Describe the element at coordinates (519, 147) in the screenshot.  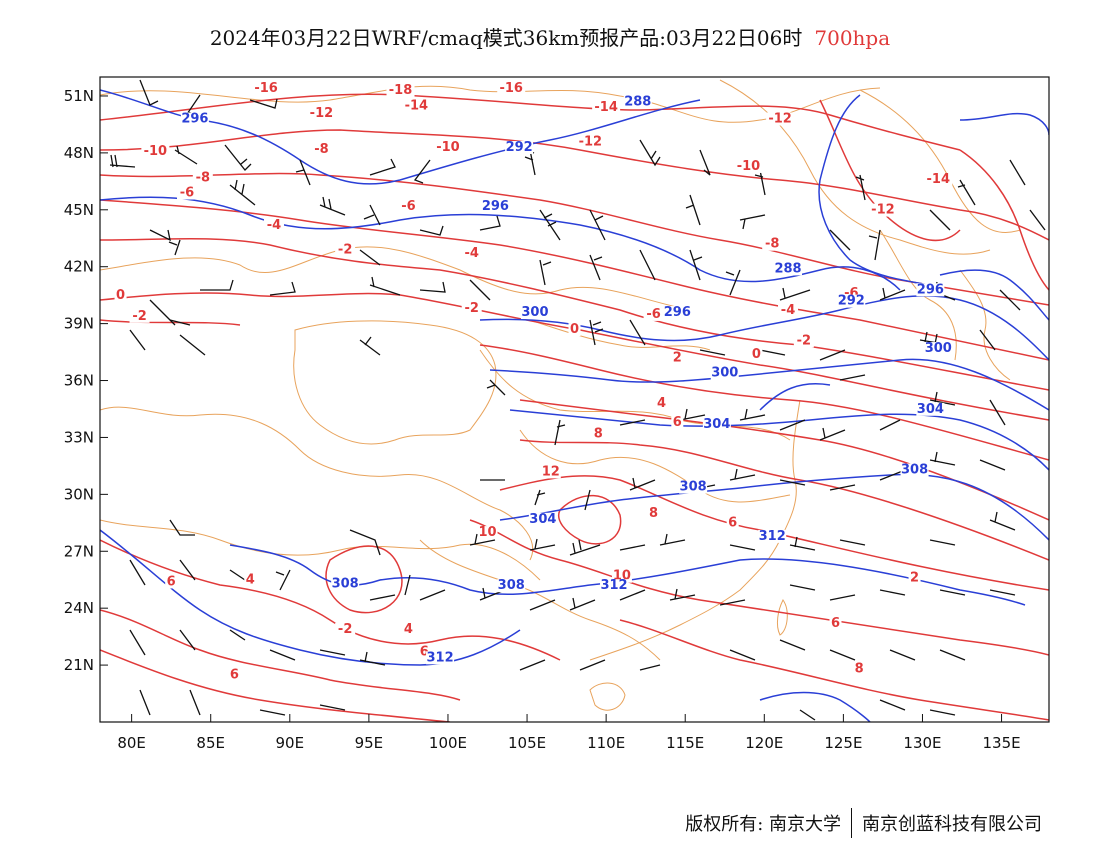
I see `height-label: 292` at that location.